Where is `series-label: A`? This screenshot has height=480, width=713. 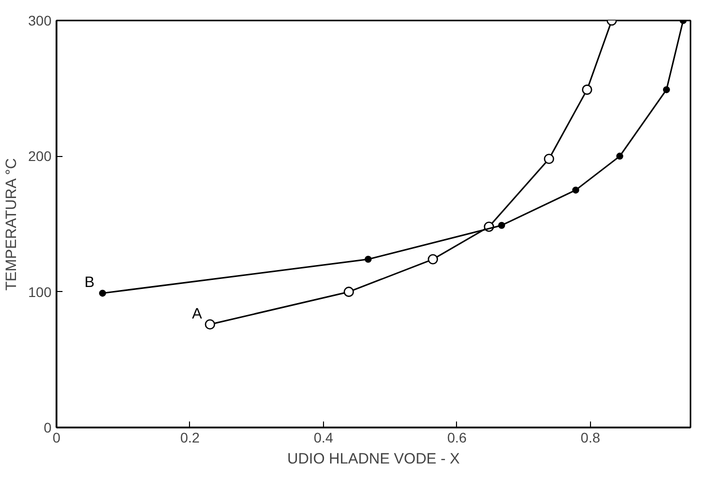 series-label: A is located at coordinates (197, 313).